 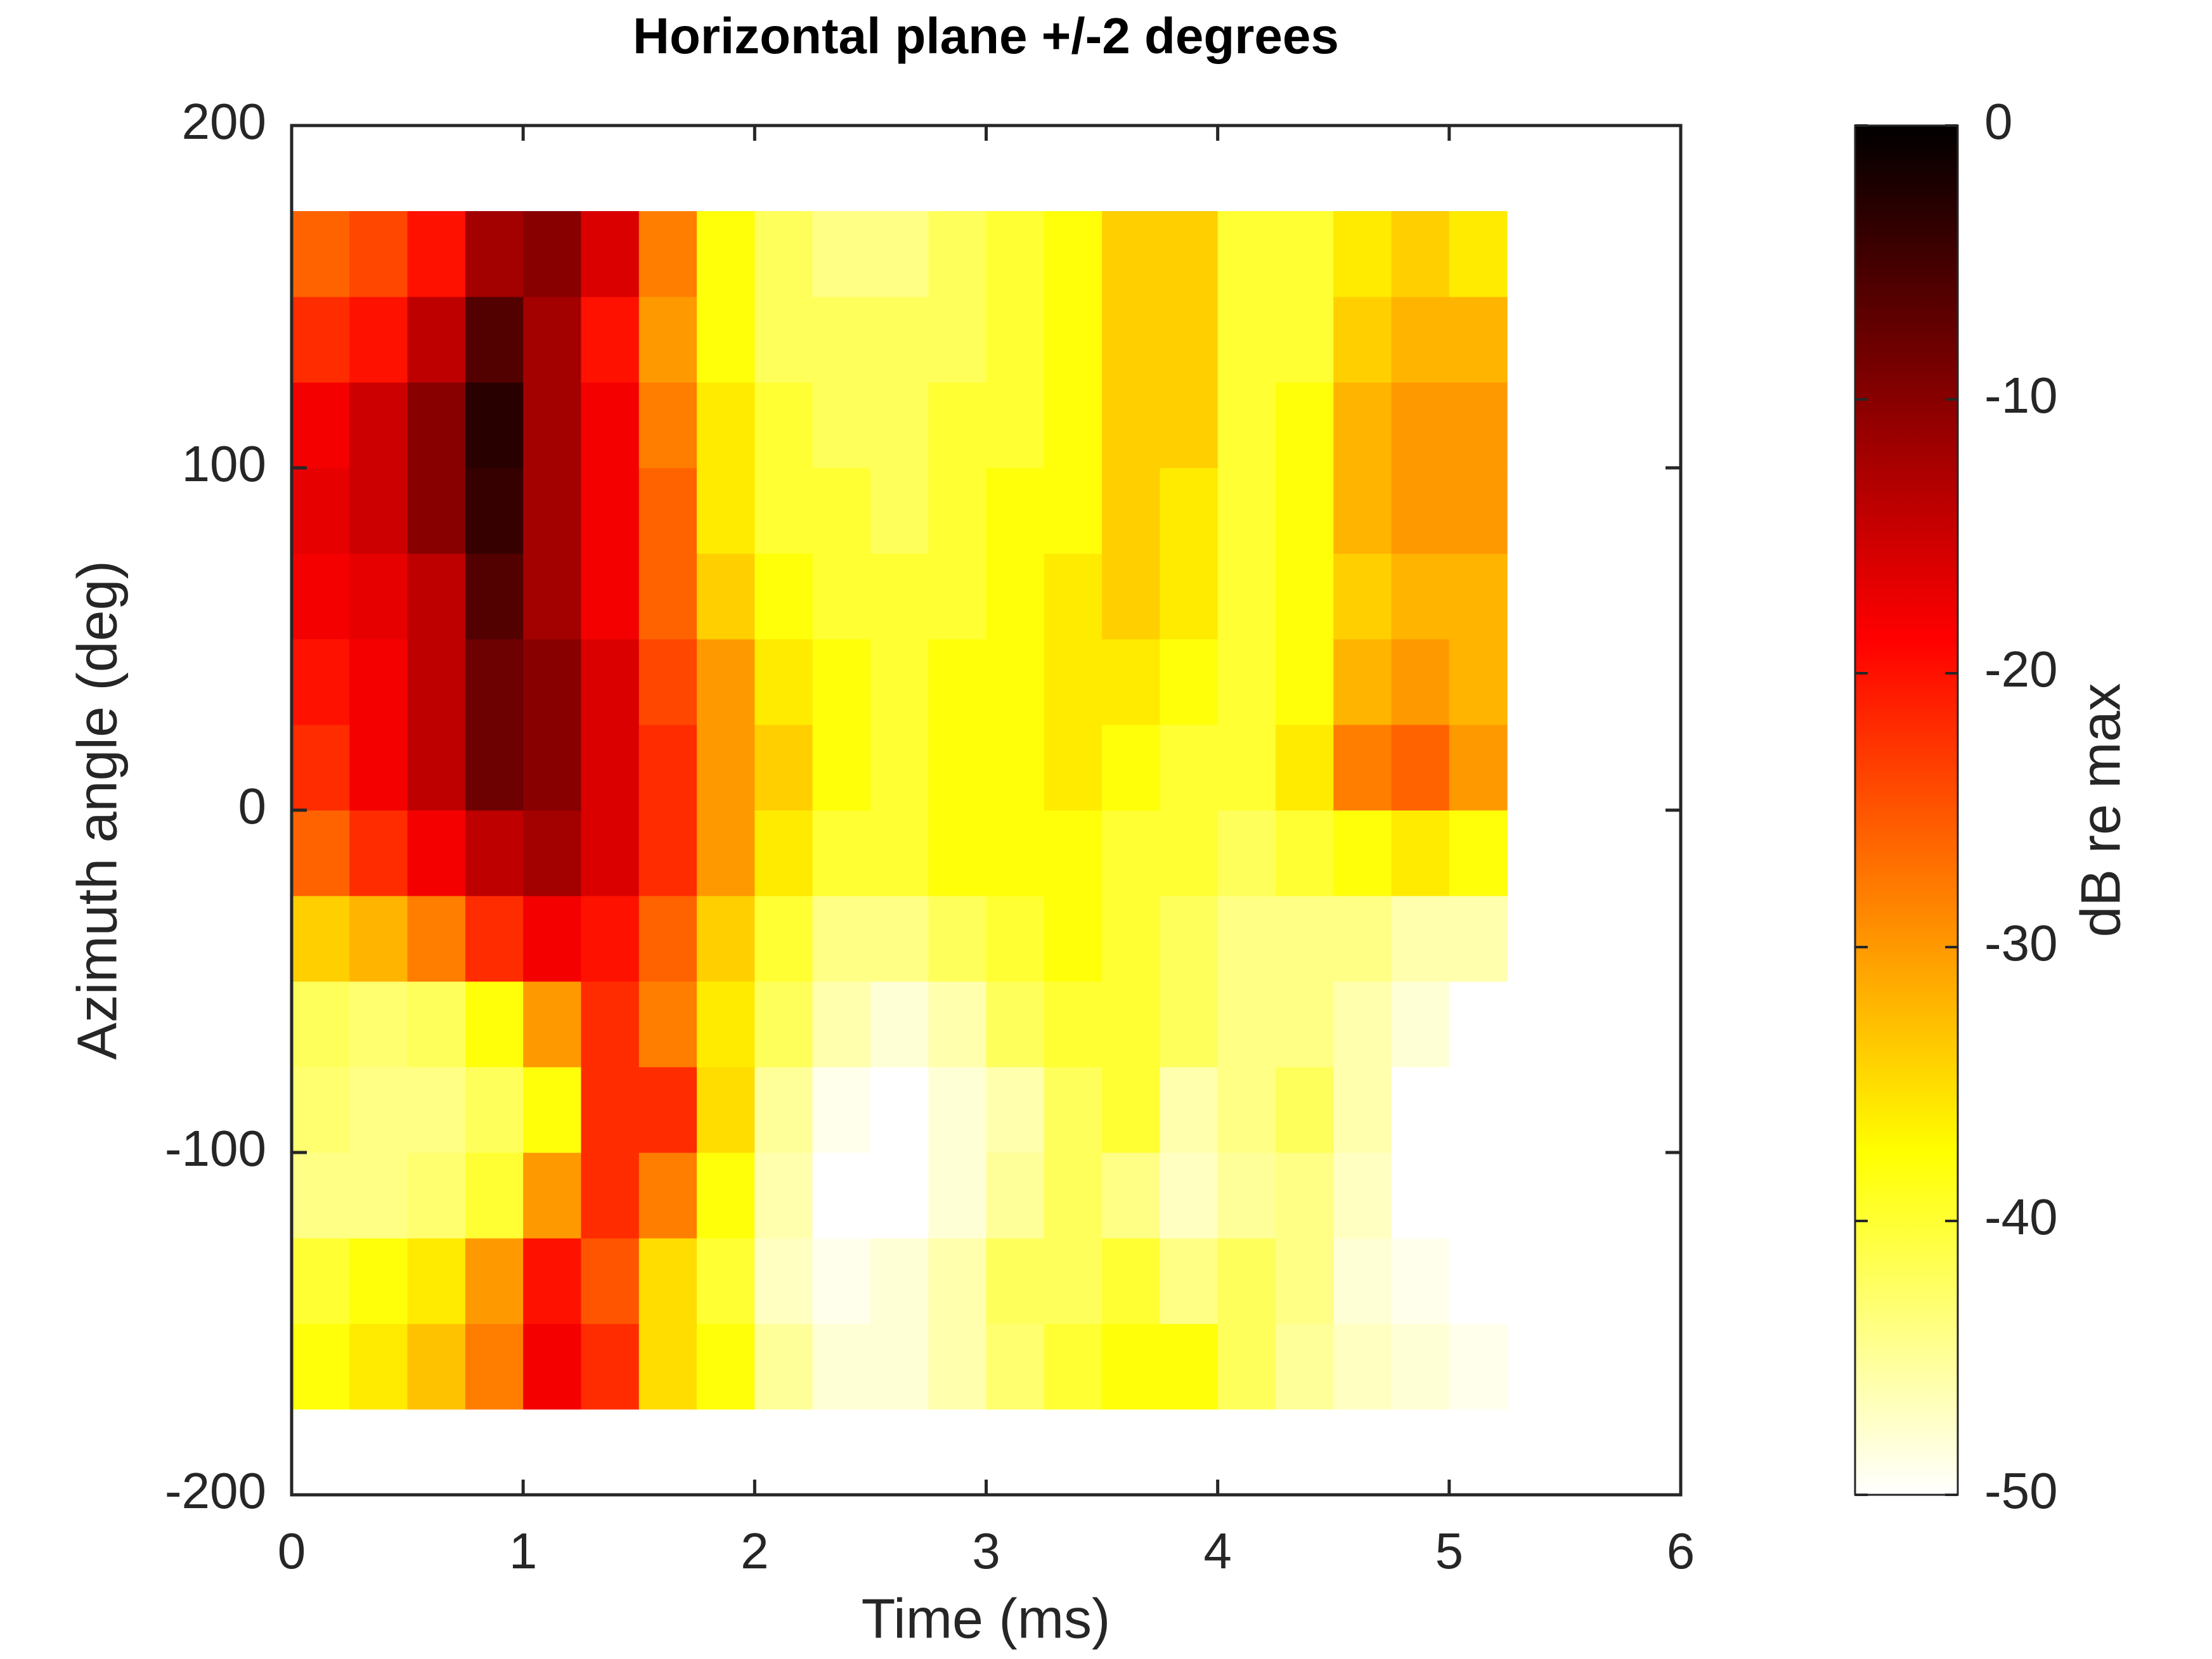 I want to click on x-tick-label: 2, so click(x=755, y=1551).